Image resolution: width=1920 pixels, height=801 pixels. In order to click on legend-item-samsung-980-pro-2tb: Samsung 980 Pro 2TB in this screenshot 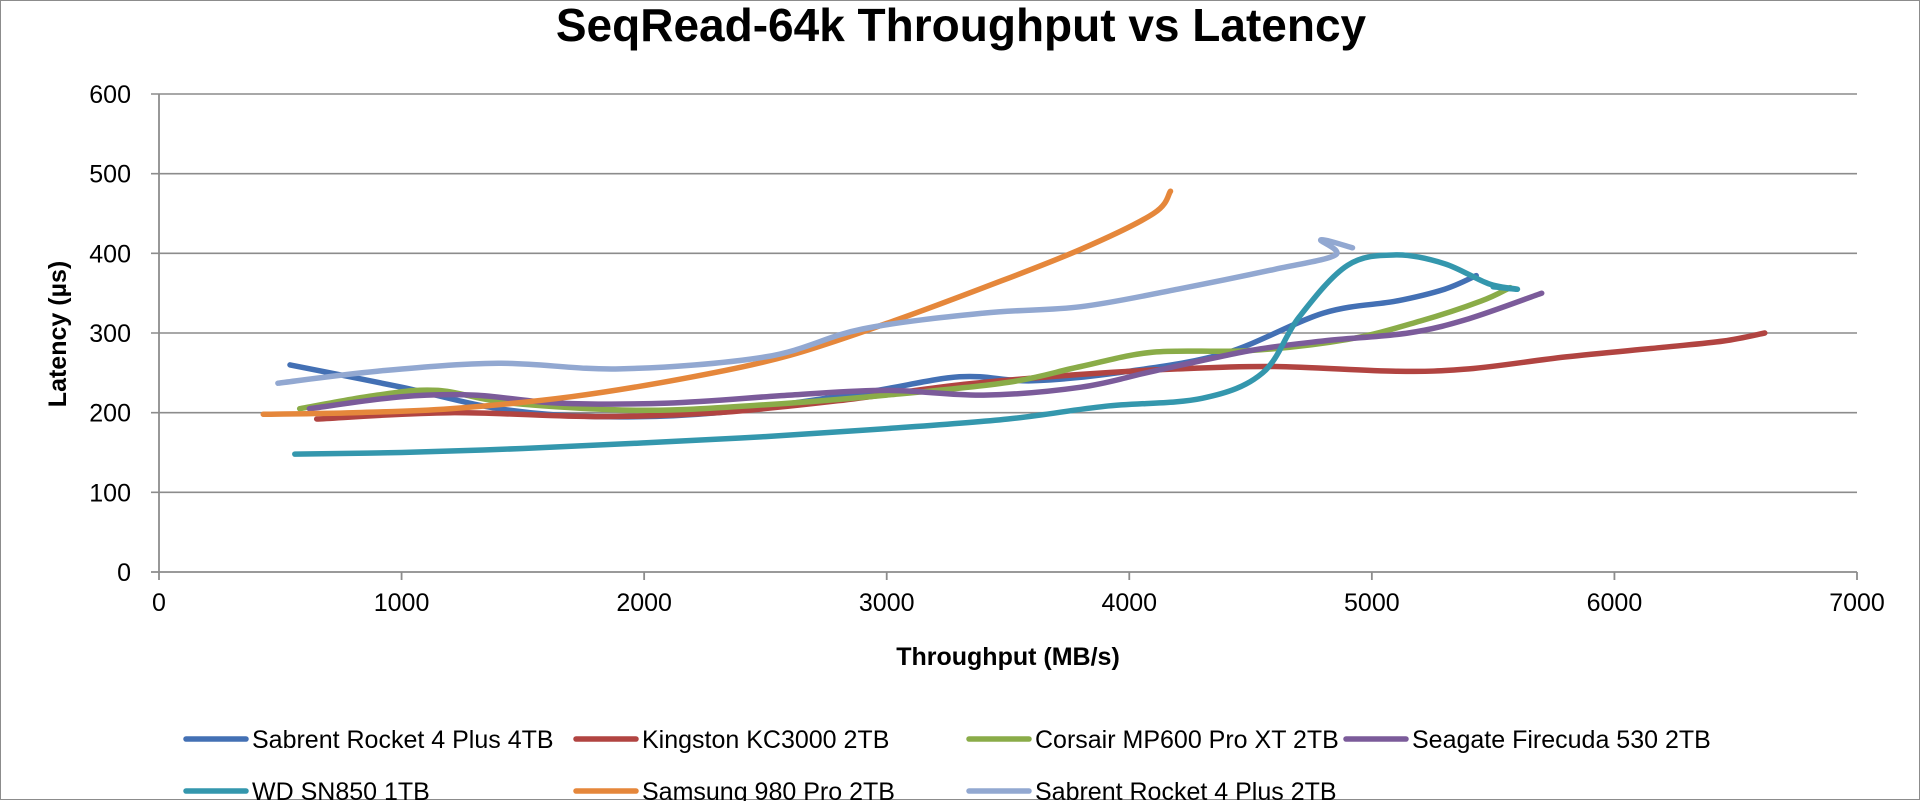, I will do `click(734, 789)`.